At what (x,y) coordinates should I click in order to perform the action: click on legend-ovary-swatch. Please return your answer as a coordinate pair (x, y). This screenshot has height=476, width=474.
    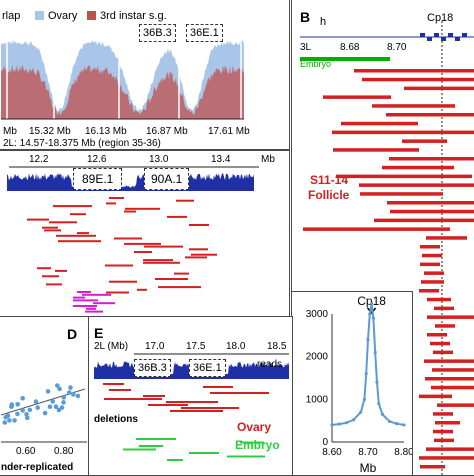
    Looking at the image, I should click on (39, 15).